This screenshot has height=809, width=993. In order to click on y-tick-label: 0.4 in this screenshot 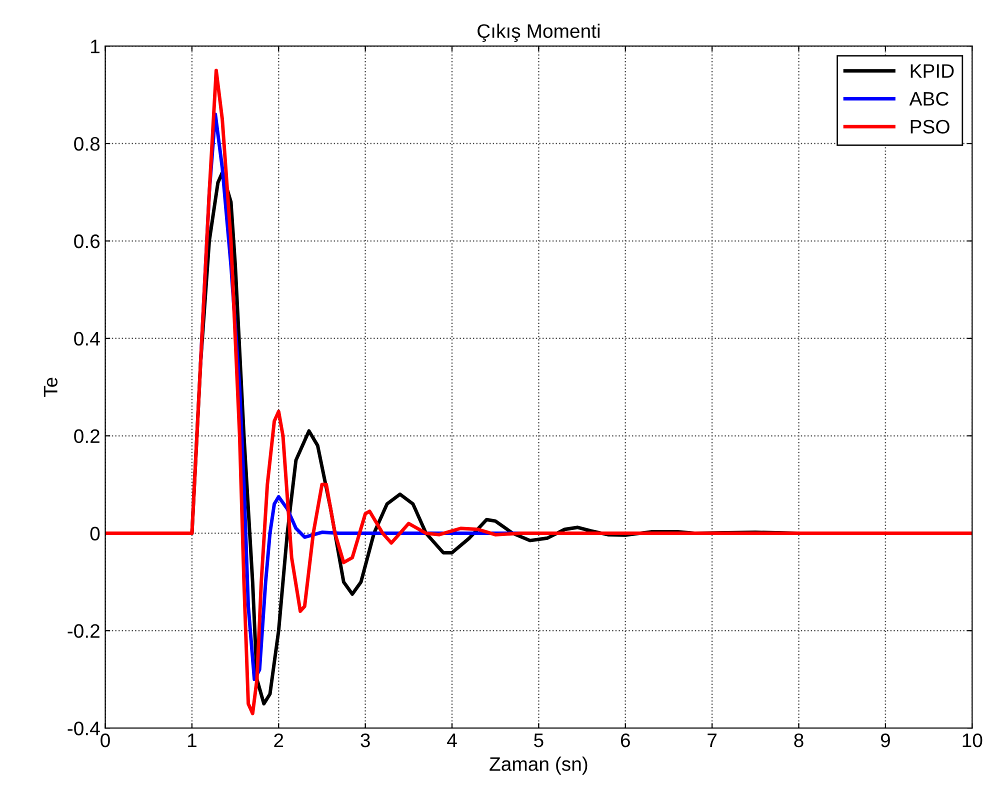, I will do `click(87, 339)`.